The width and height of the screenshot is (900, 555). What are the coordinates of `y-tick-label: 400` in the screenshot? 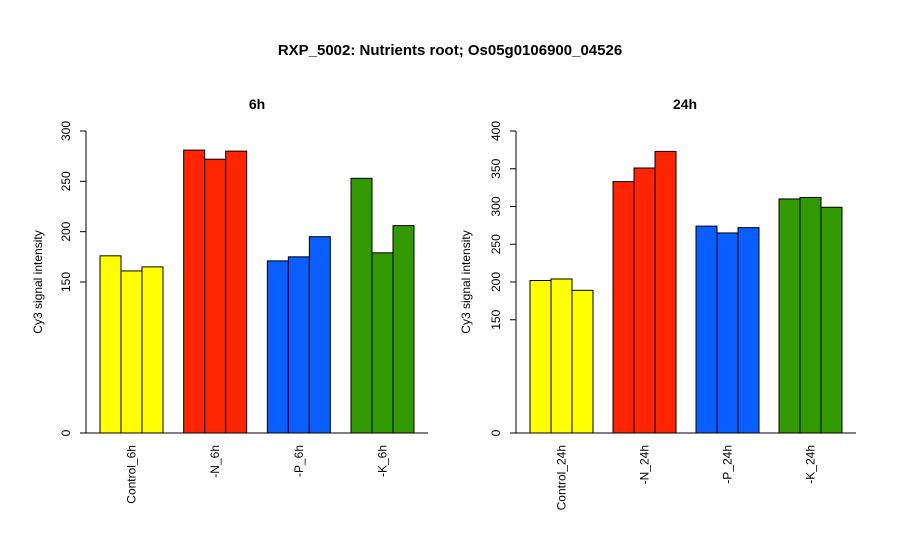 It's located at (496, 131).